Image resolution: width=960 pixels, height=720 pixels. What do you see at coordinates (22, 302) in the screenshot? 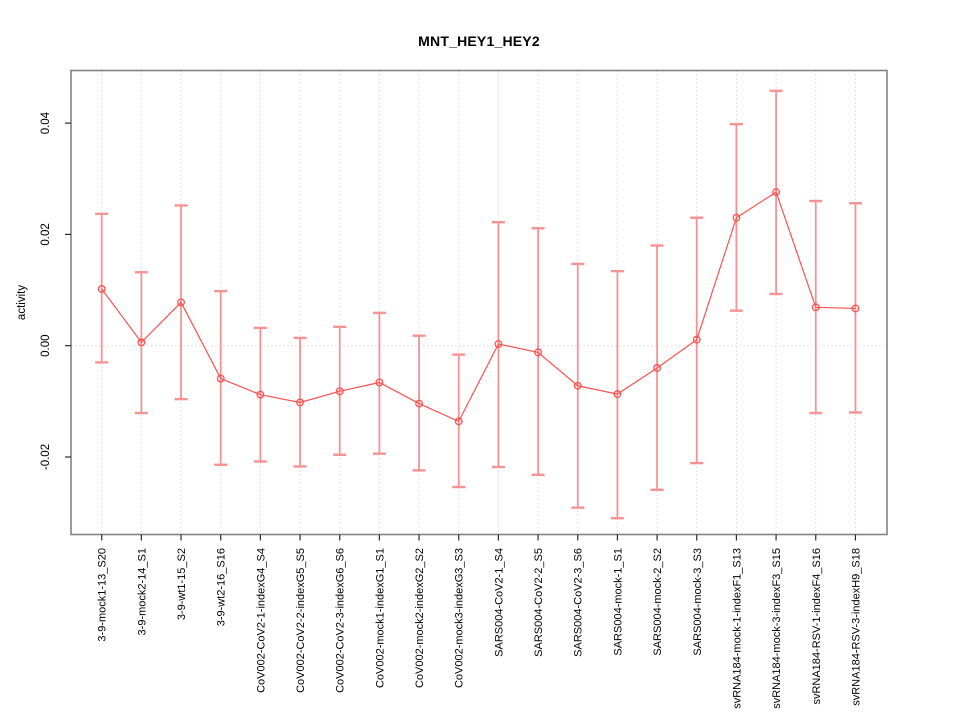
I see `y-axis-label: activity` at bounding box center [22, 302].